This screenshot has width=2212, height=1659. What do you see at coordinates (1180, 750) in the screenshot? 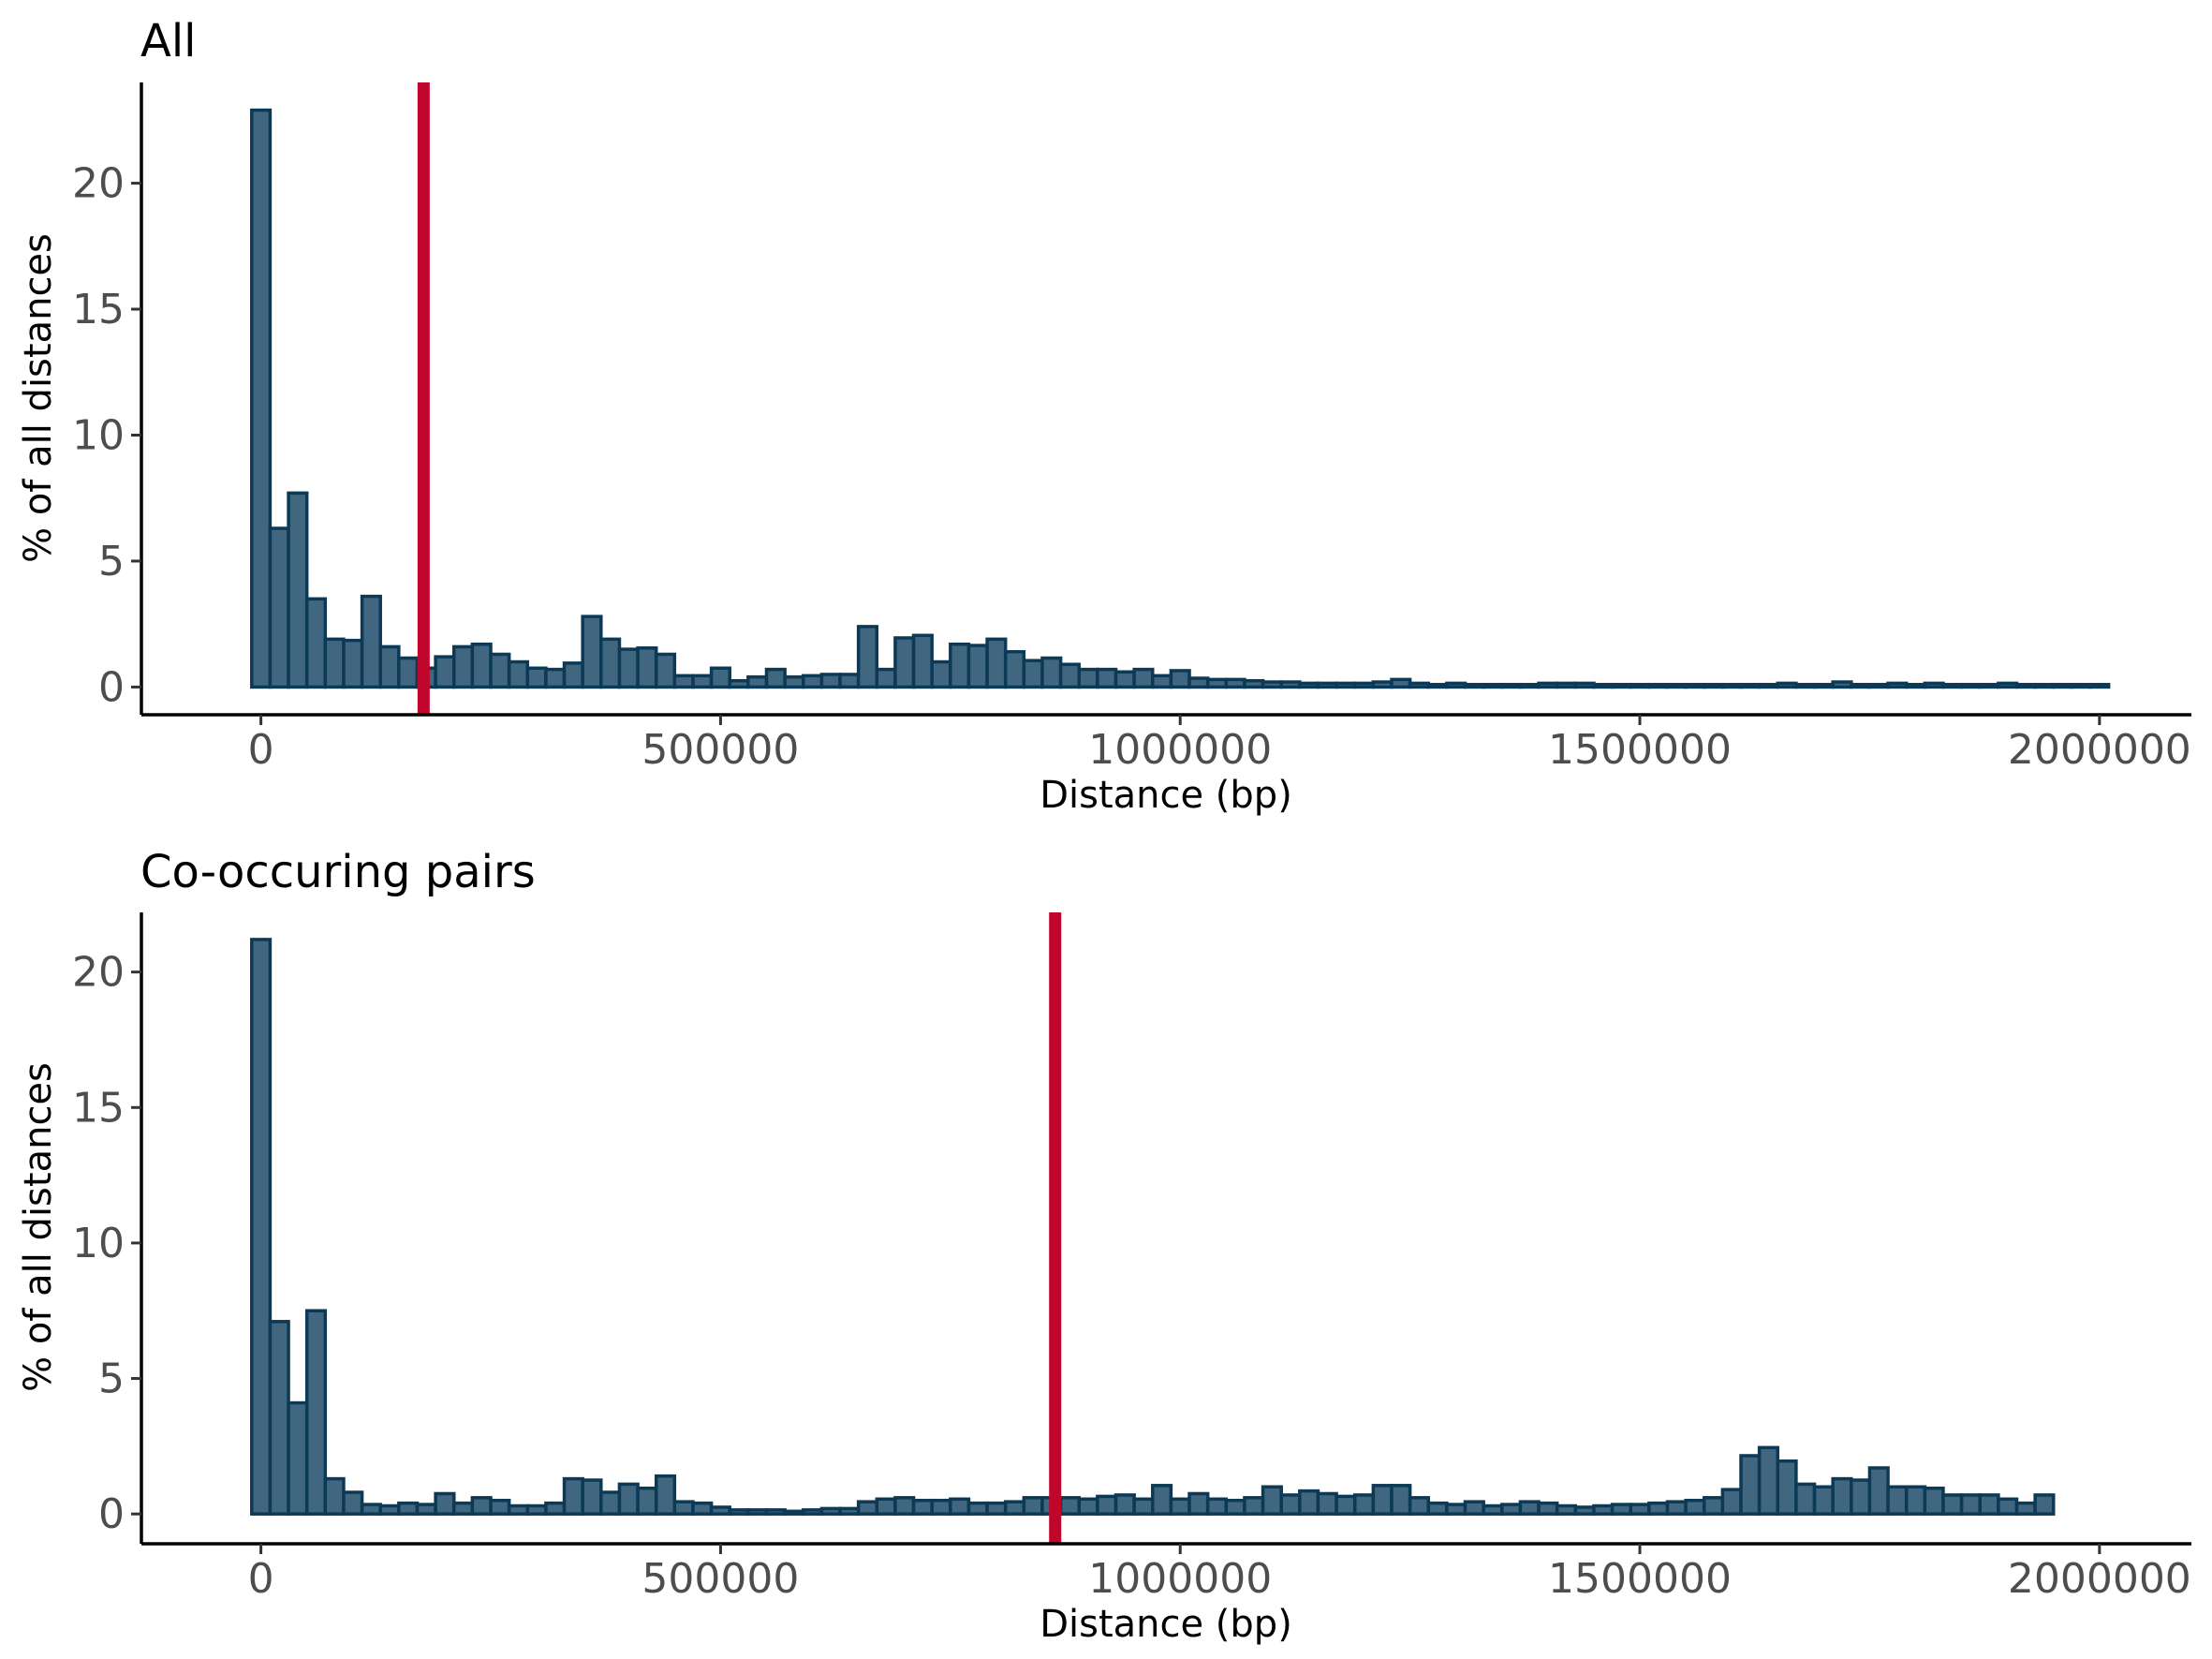
I see `x-tick-label: 1000000` at bounding box center [1180, 750].